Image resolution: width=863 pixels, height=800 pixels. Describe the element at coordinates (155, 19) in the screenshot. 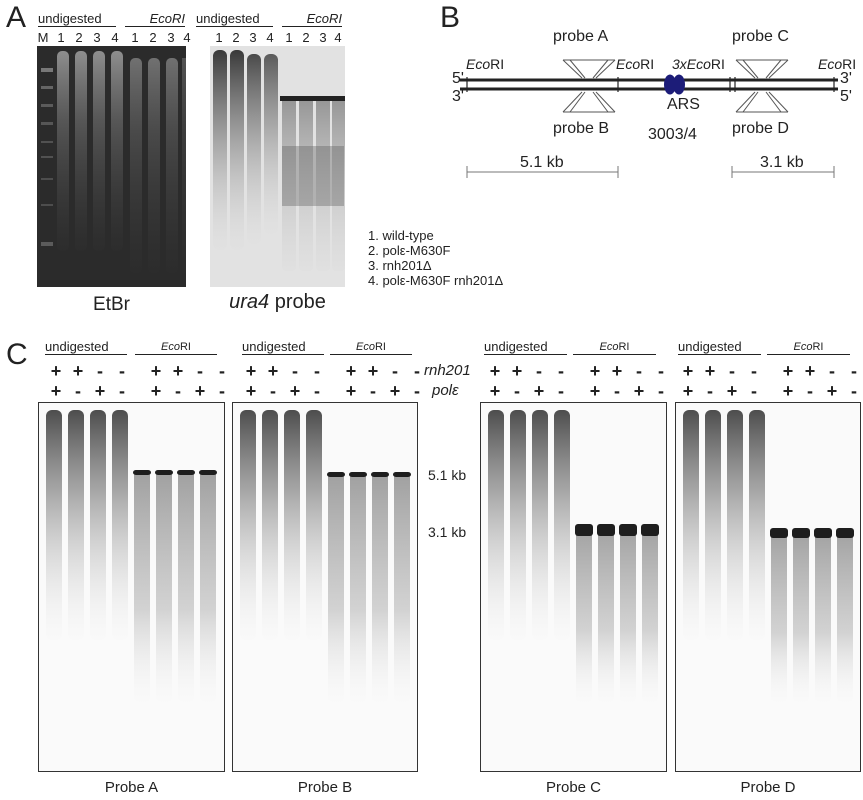

I see `etbr-header-ecori: EcoRI` at that location.